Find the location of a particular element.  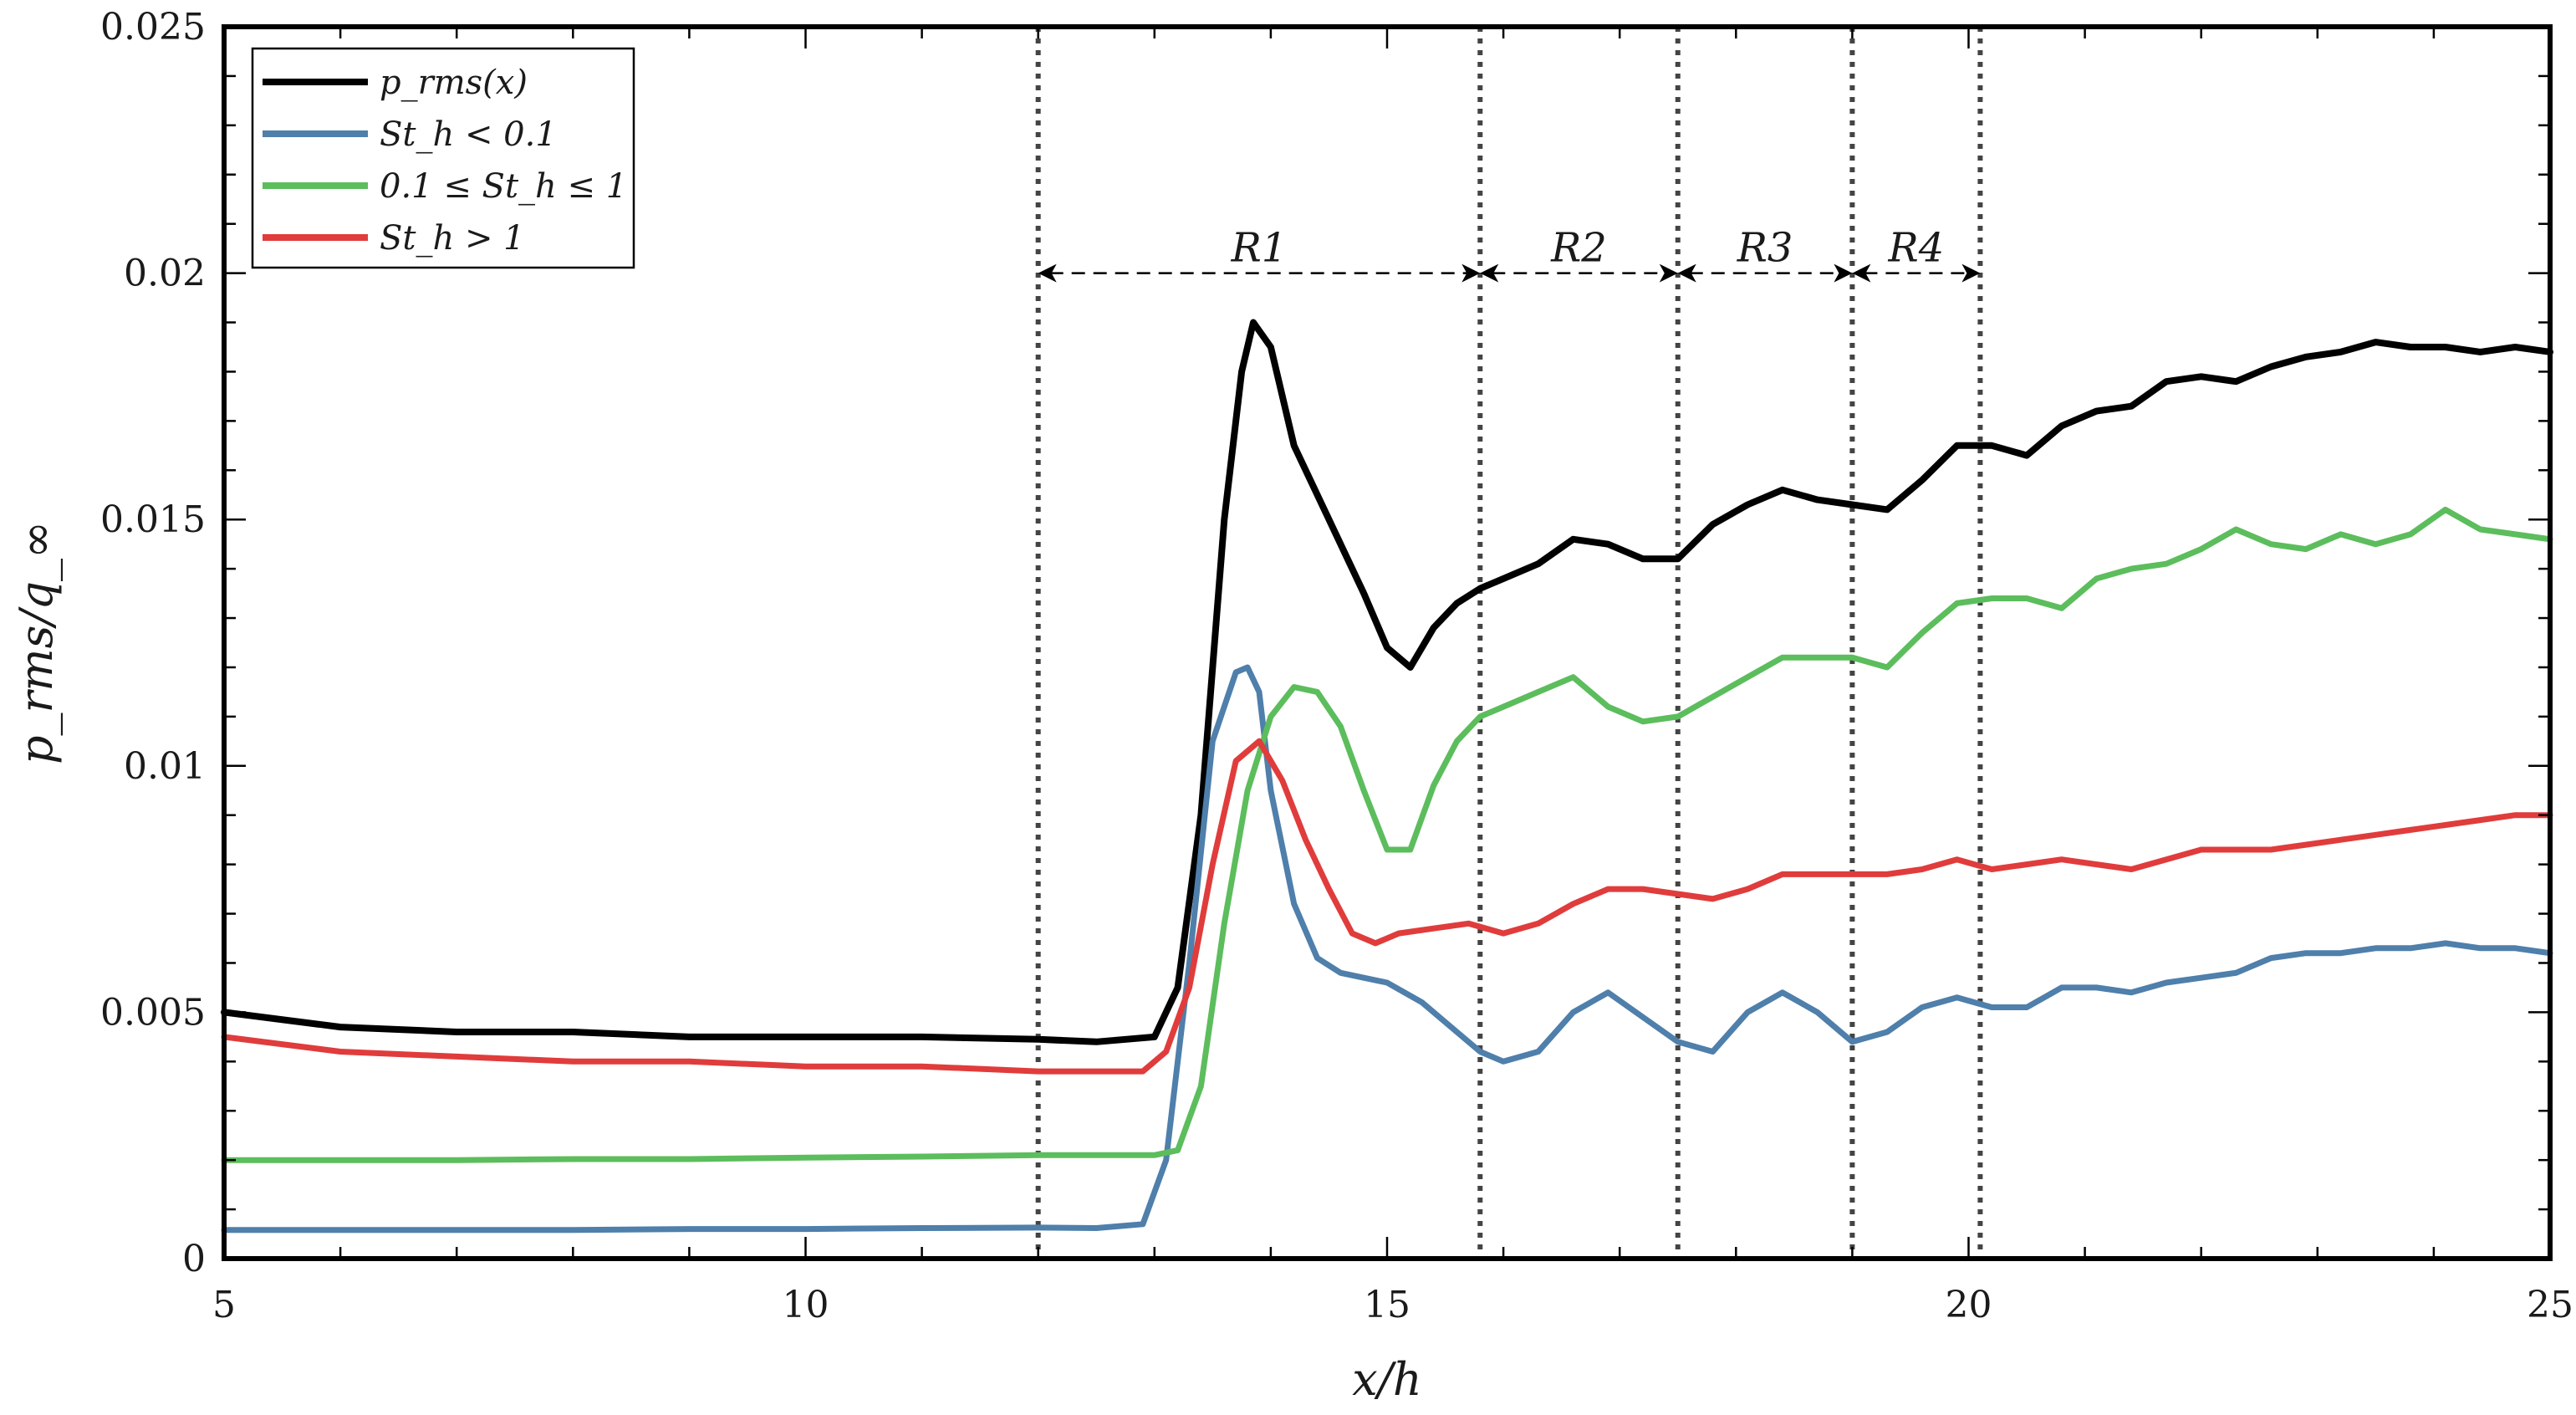

x-tick-label: 25 is located at coordinates (2550, 1305).